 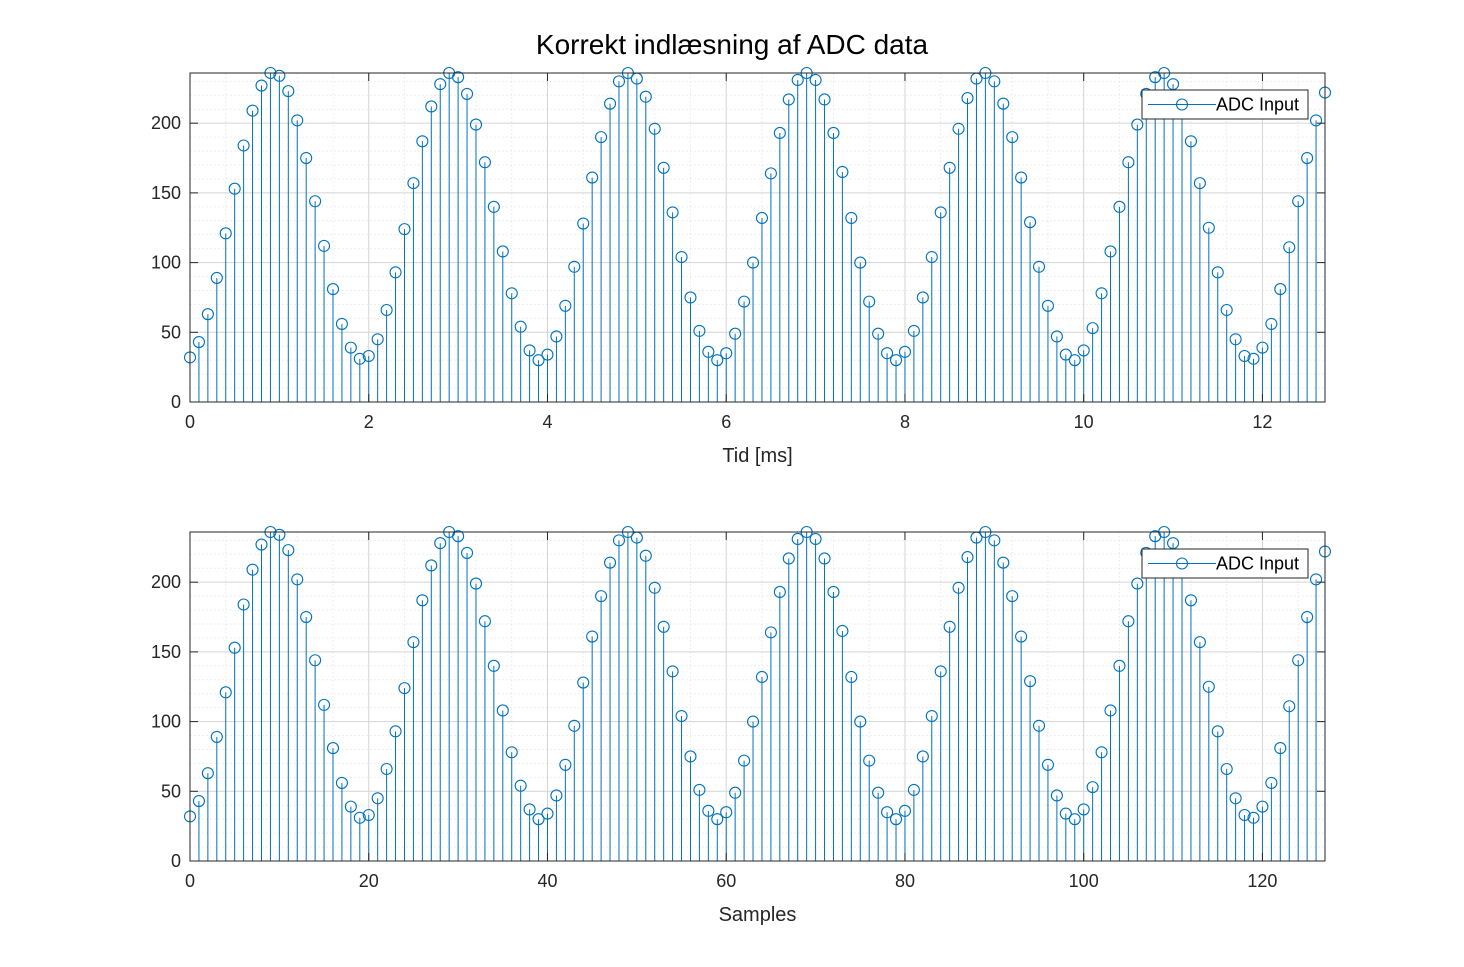 What do you see at coordinates (166, 582) in the screenshot?
I see `y-tick-label: 200` at bounding box center [166, 582].